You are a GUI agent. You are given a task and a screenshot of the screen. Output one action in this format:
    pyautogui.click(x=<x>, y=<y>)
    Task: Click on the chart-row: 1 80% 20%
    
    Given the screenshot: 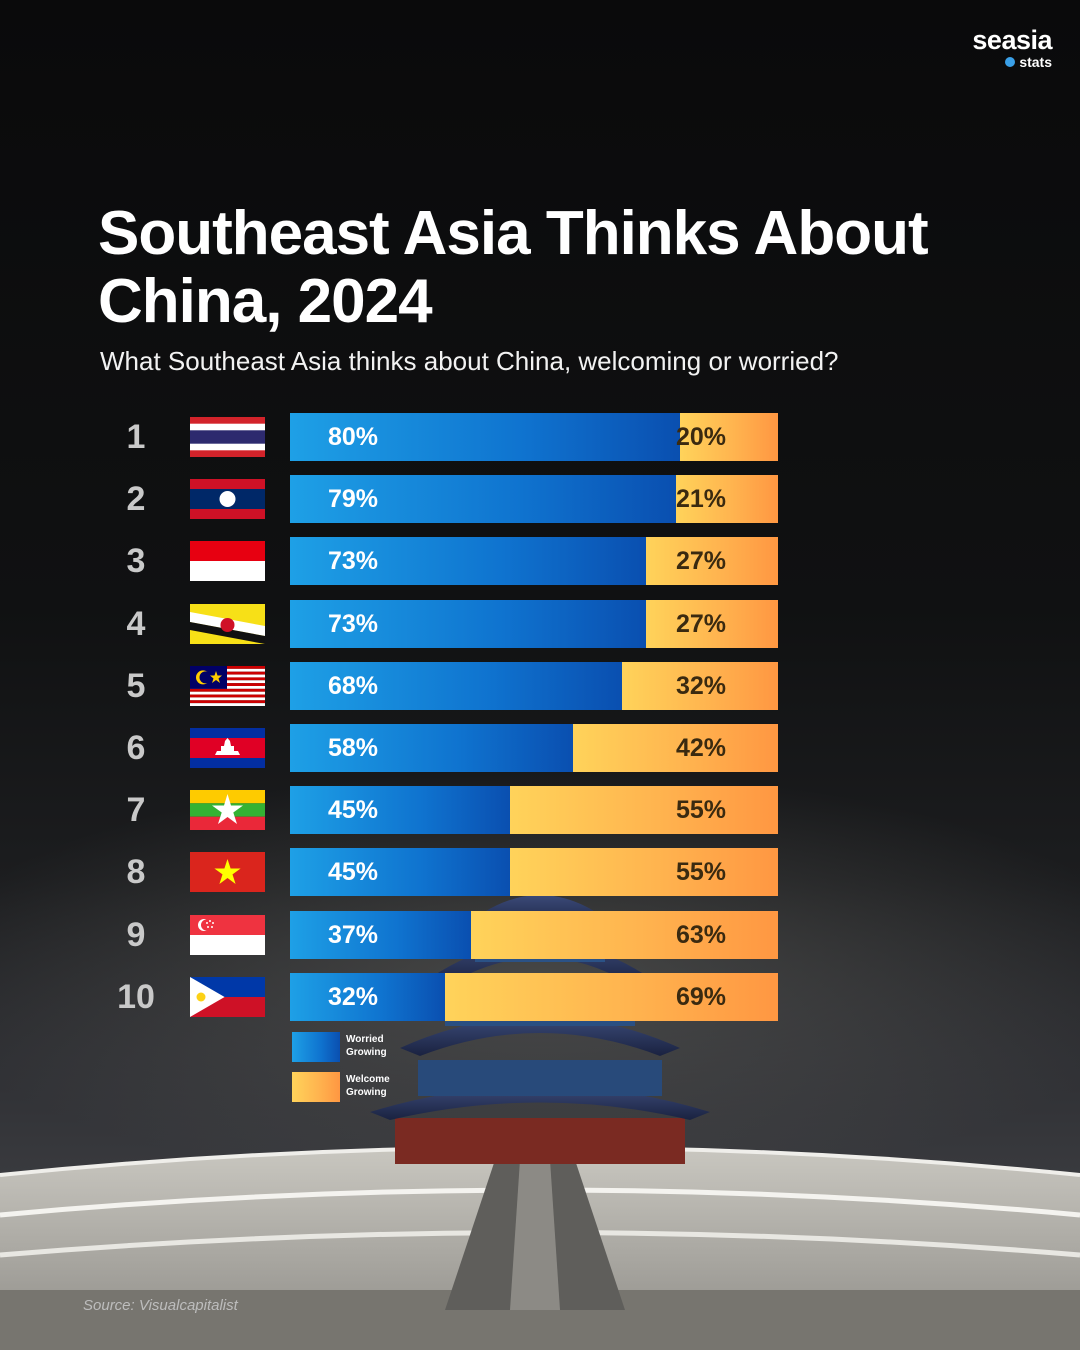 What is the action you would take?
    pyautogui.click(x=400, y=437)
    